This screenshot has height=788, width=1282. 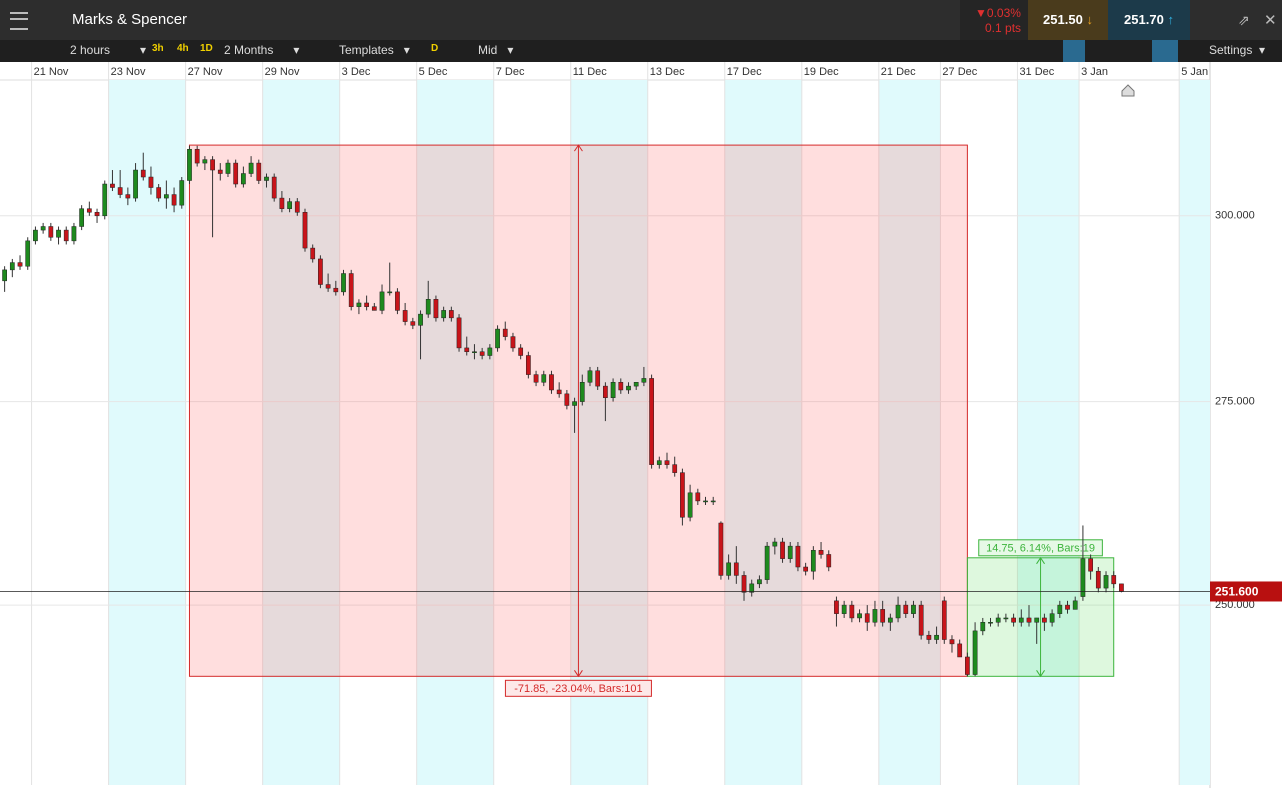 What do you see at coordinates (249, 50) in the screenshot?
I see `range-text: 2 Months` at bounding box center [249, 50].